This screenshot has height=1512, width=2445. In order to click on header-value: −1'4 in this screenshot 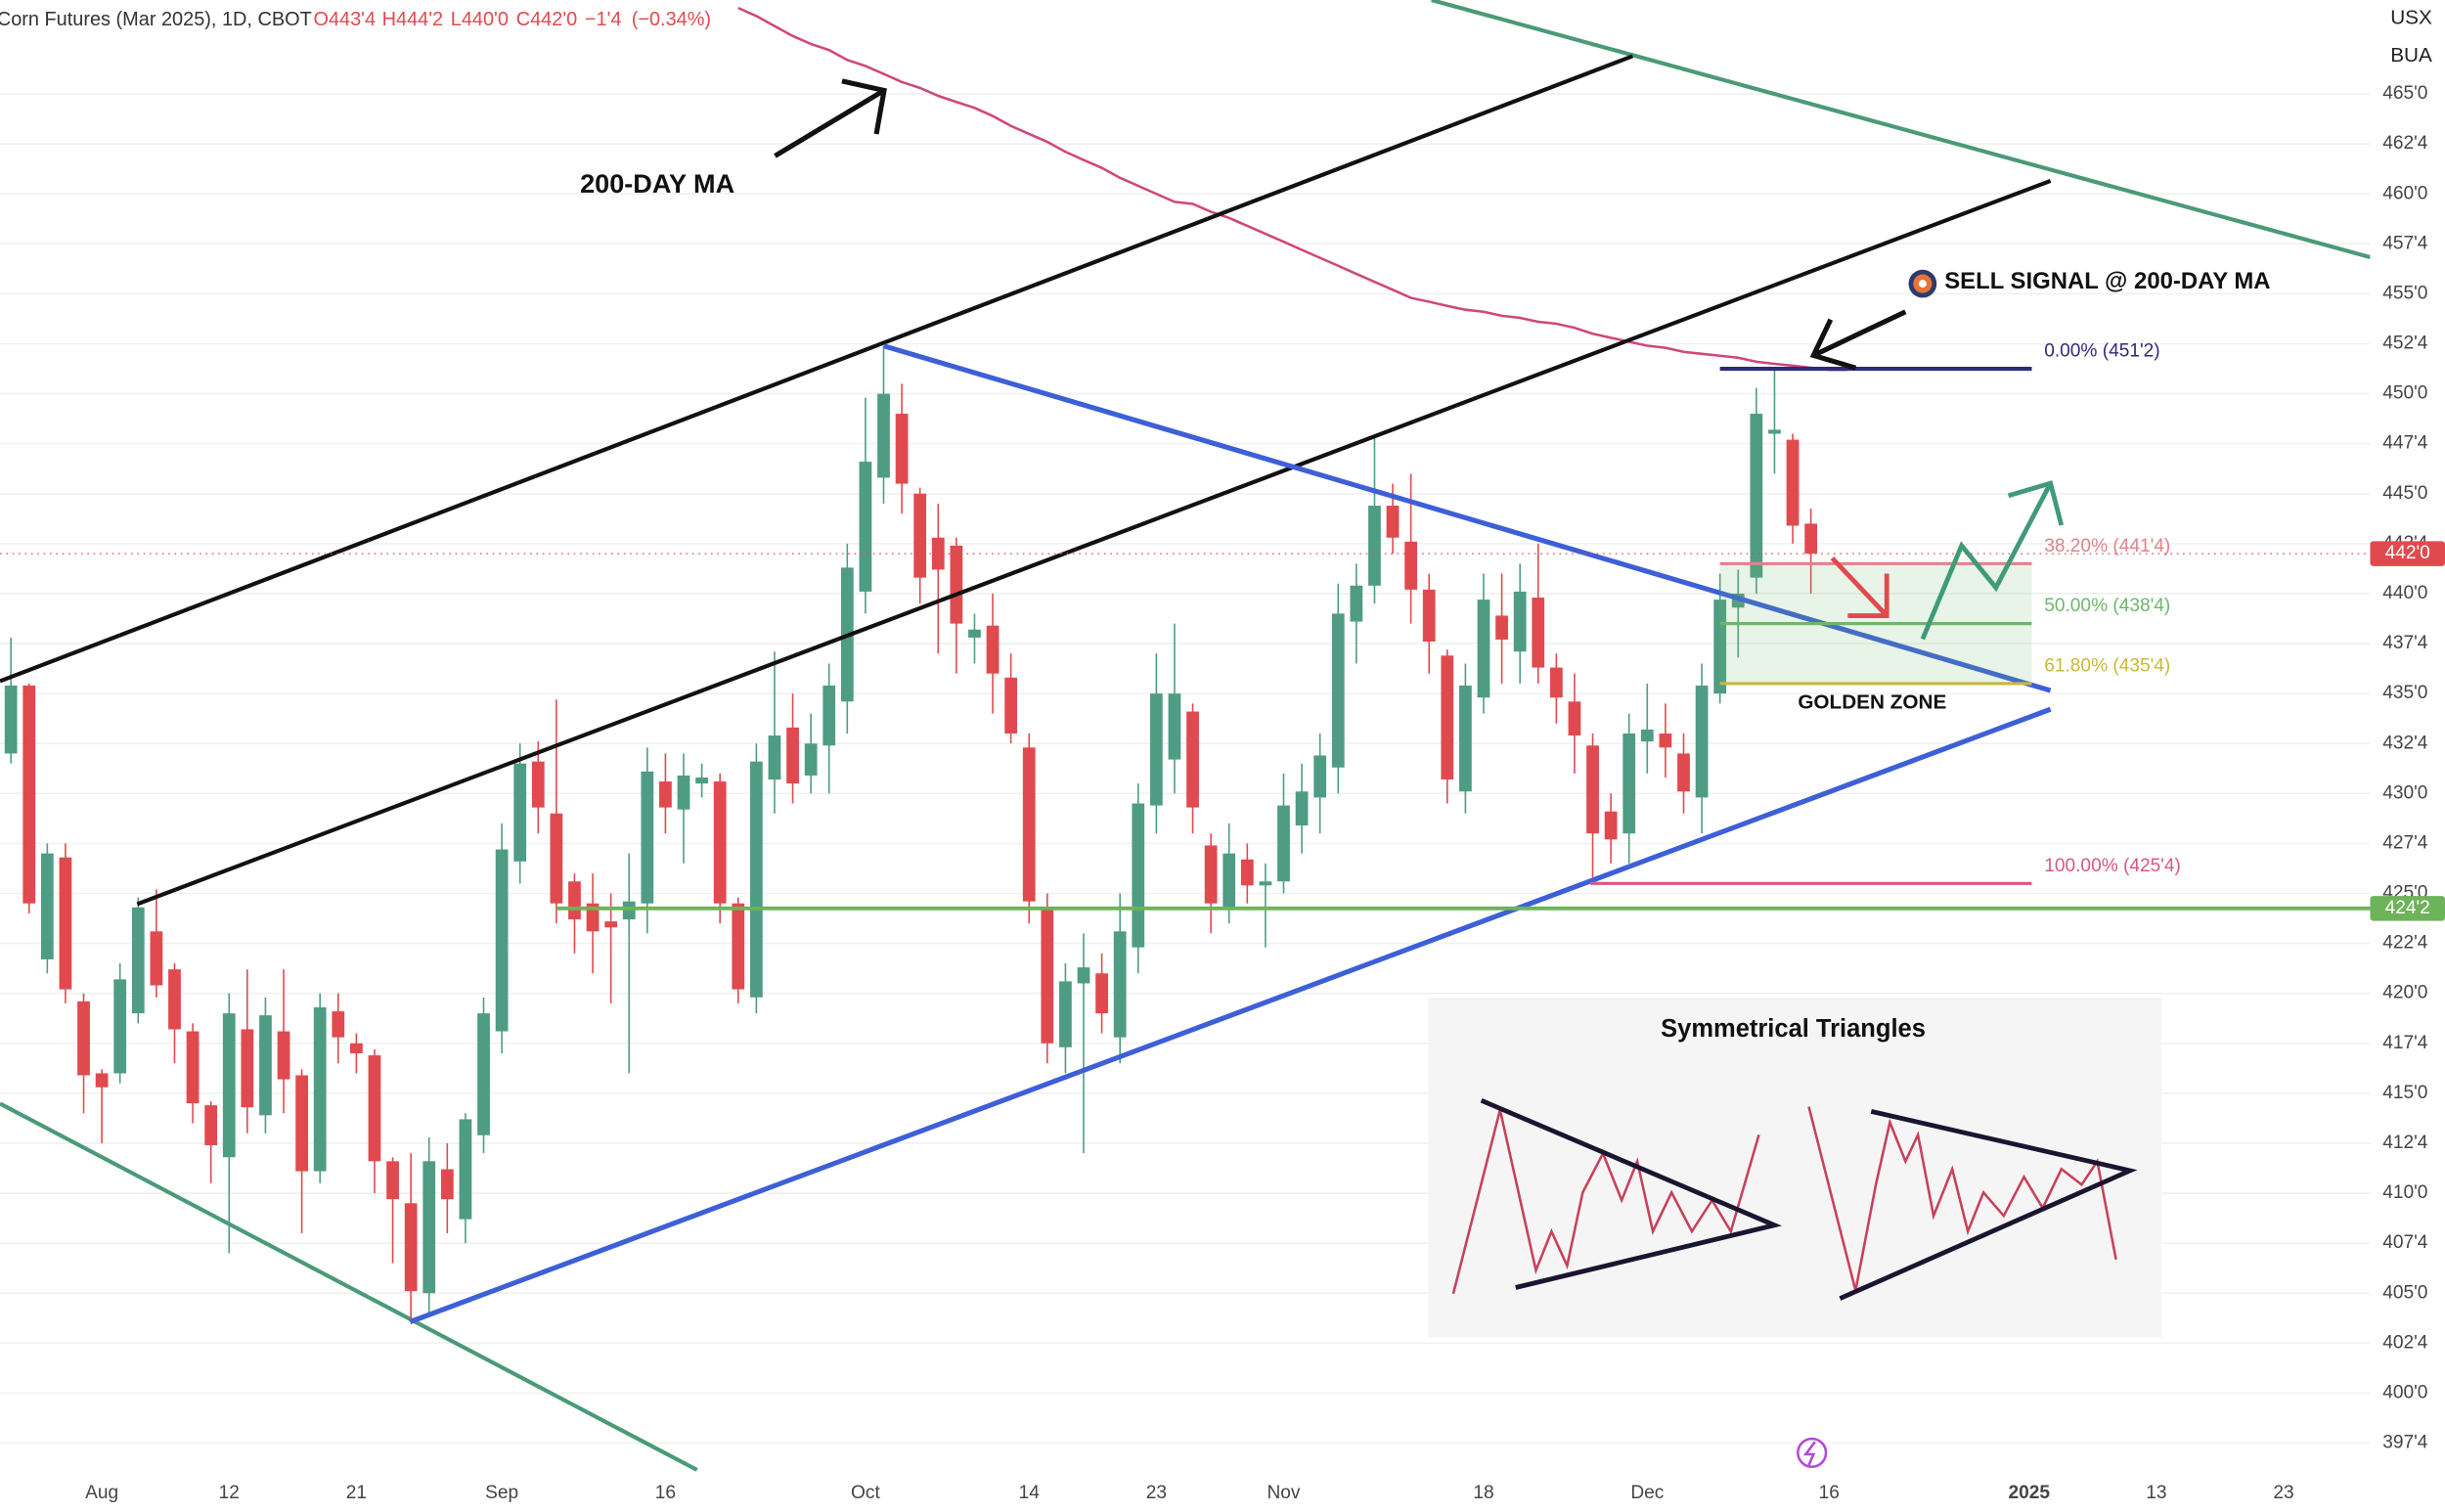, I will do `click(603, 19)`.